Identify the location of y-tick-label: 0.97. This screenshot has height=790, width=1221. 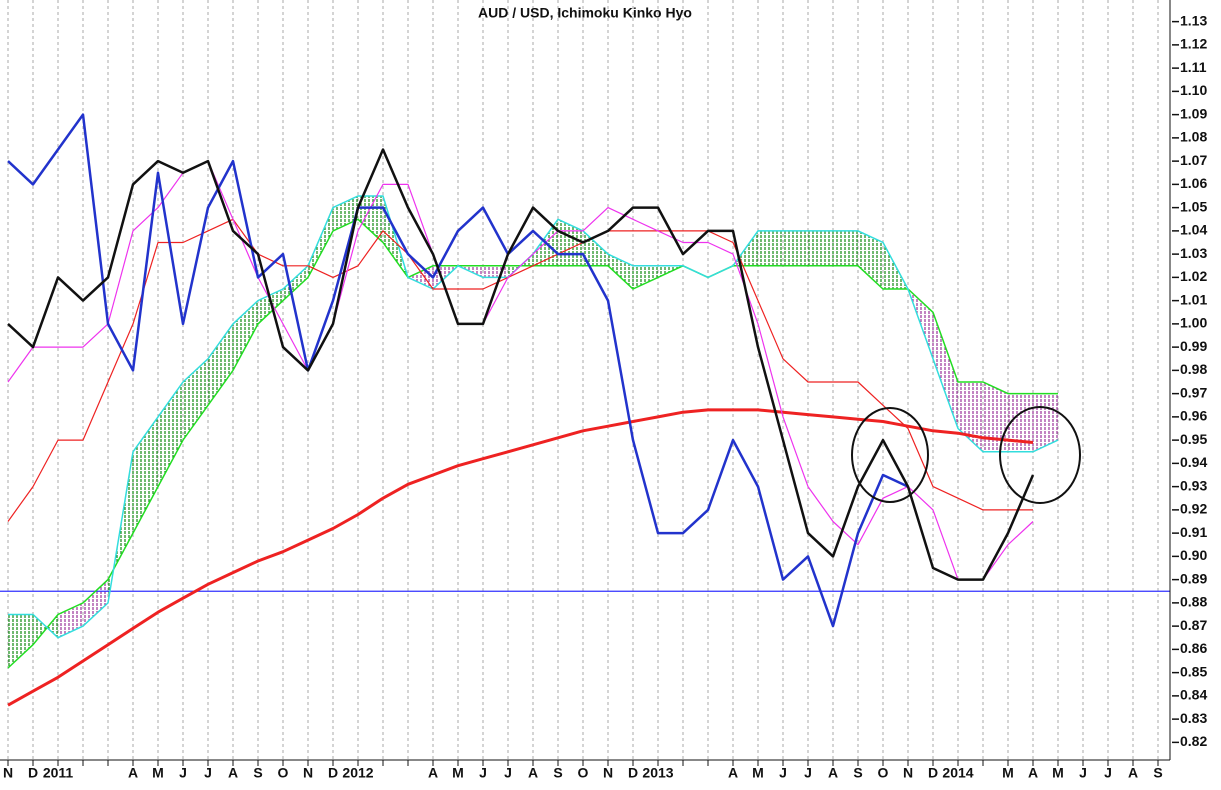
(1193, 392).